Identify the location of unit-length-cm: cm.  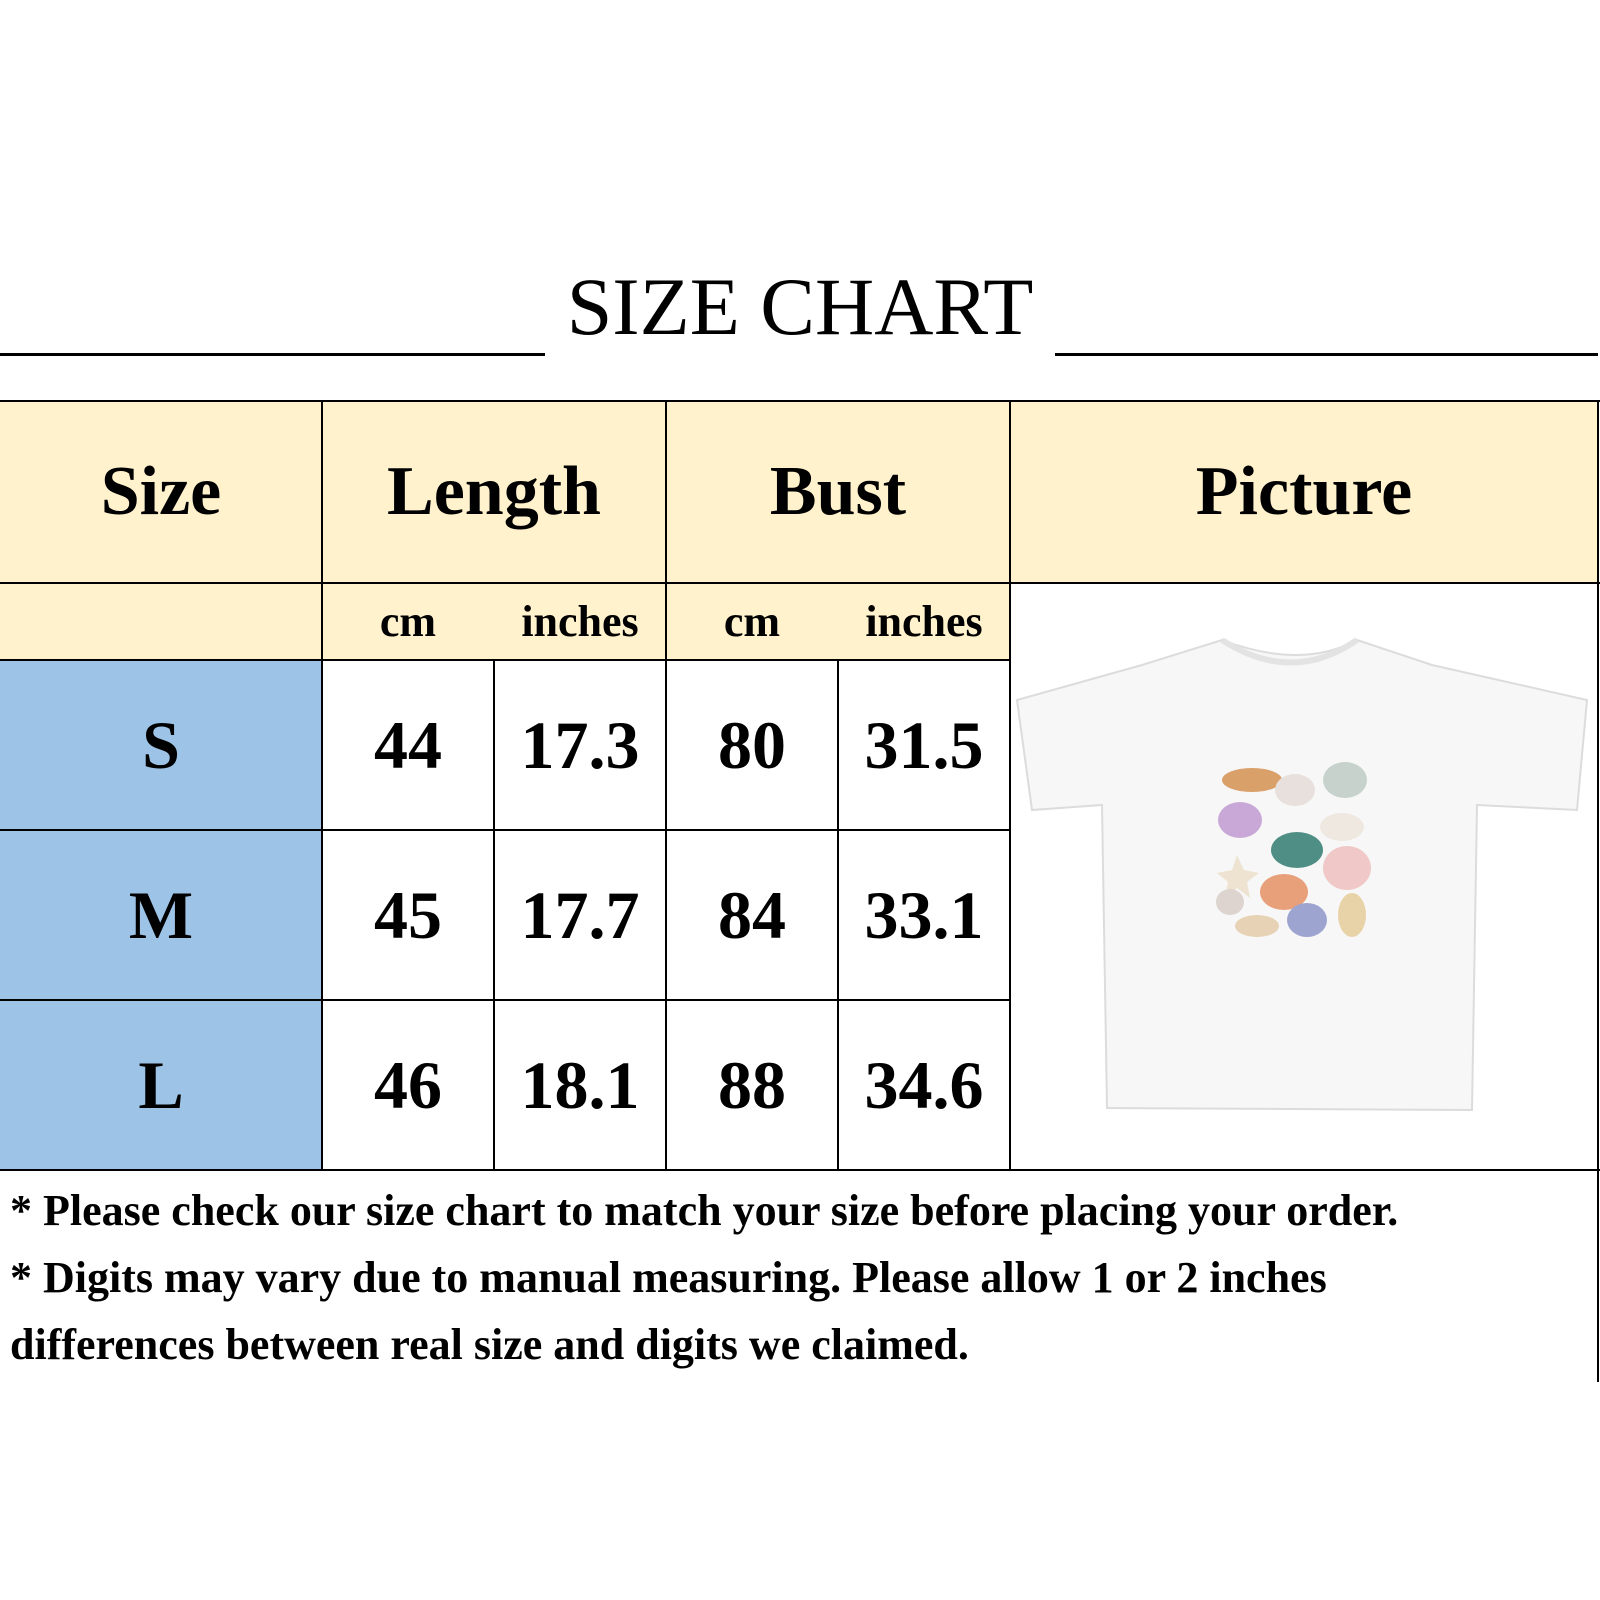
(408, 621).